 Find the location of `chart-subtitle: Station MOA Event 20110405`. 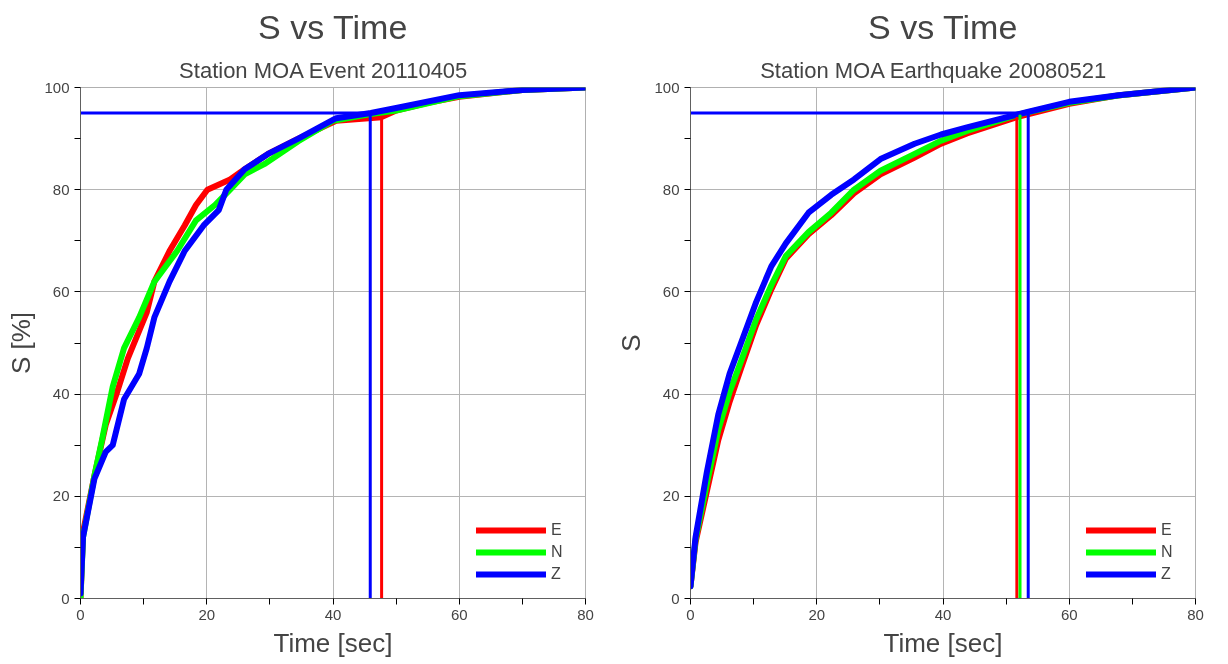

chart-subtitle: Station MOA Event 20110405 is located at coordinates (323, 70).